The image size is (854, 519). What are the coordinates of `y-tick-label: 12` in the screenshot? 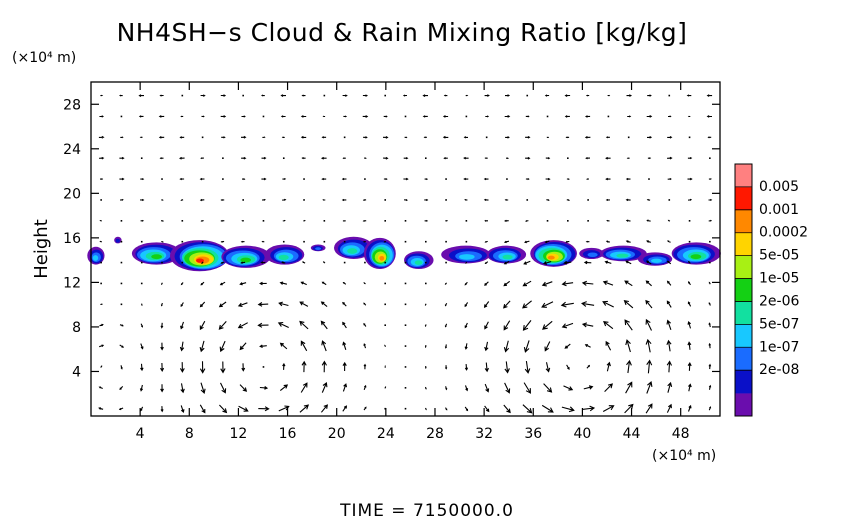 It's located at (72, 283).